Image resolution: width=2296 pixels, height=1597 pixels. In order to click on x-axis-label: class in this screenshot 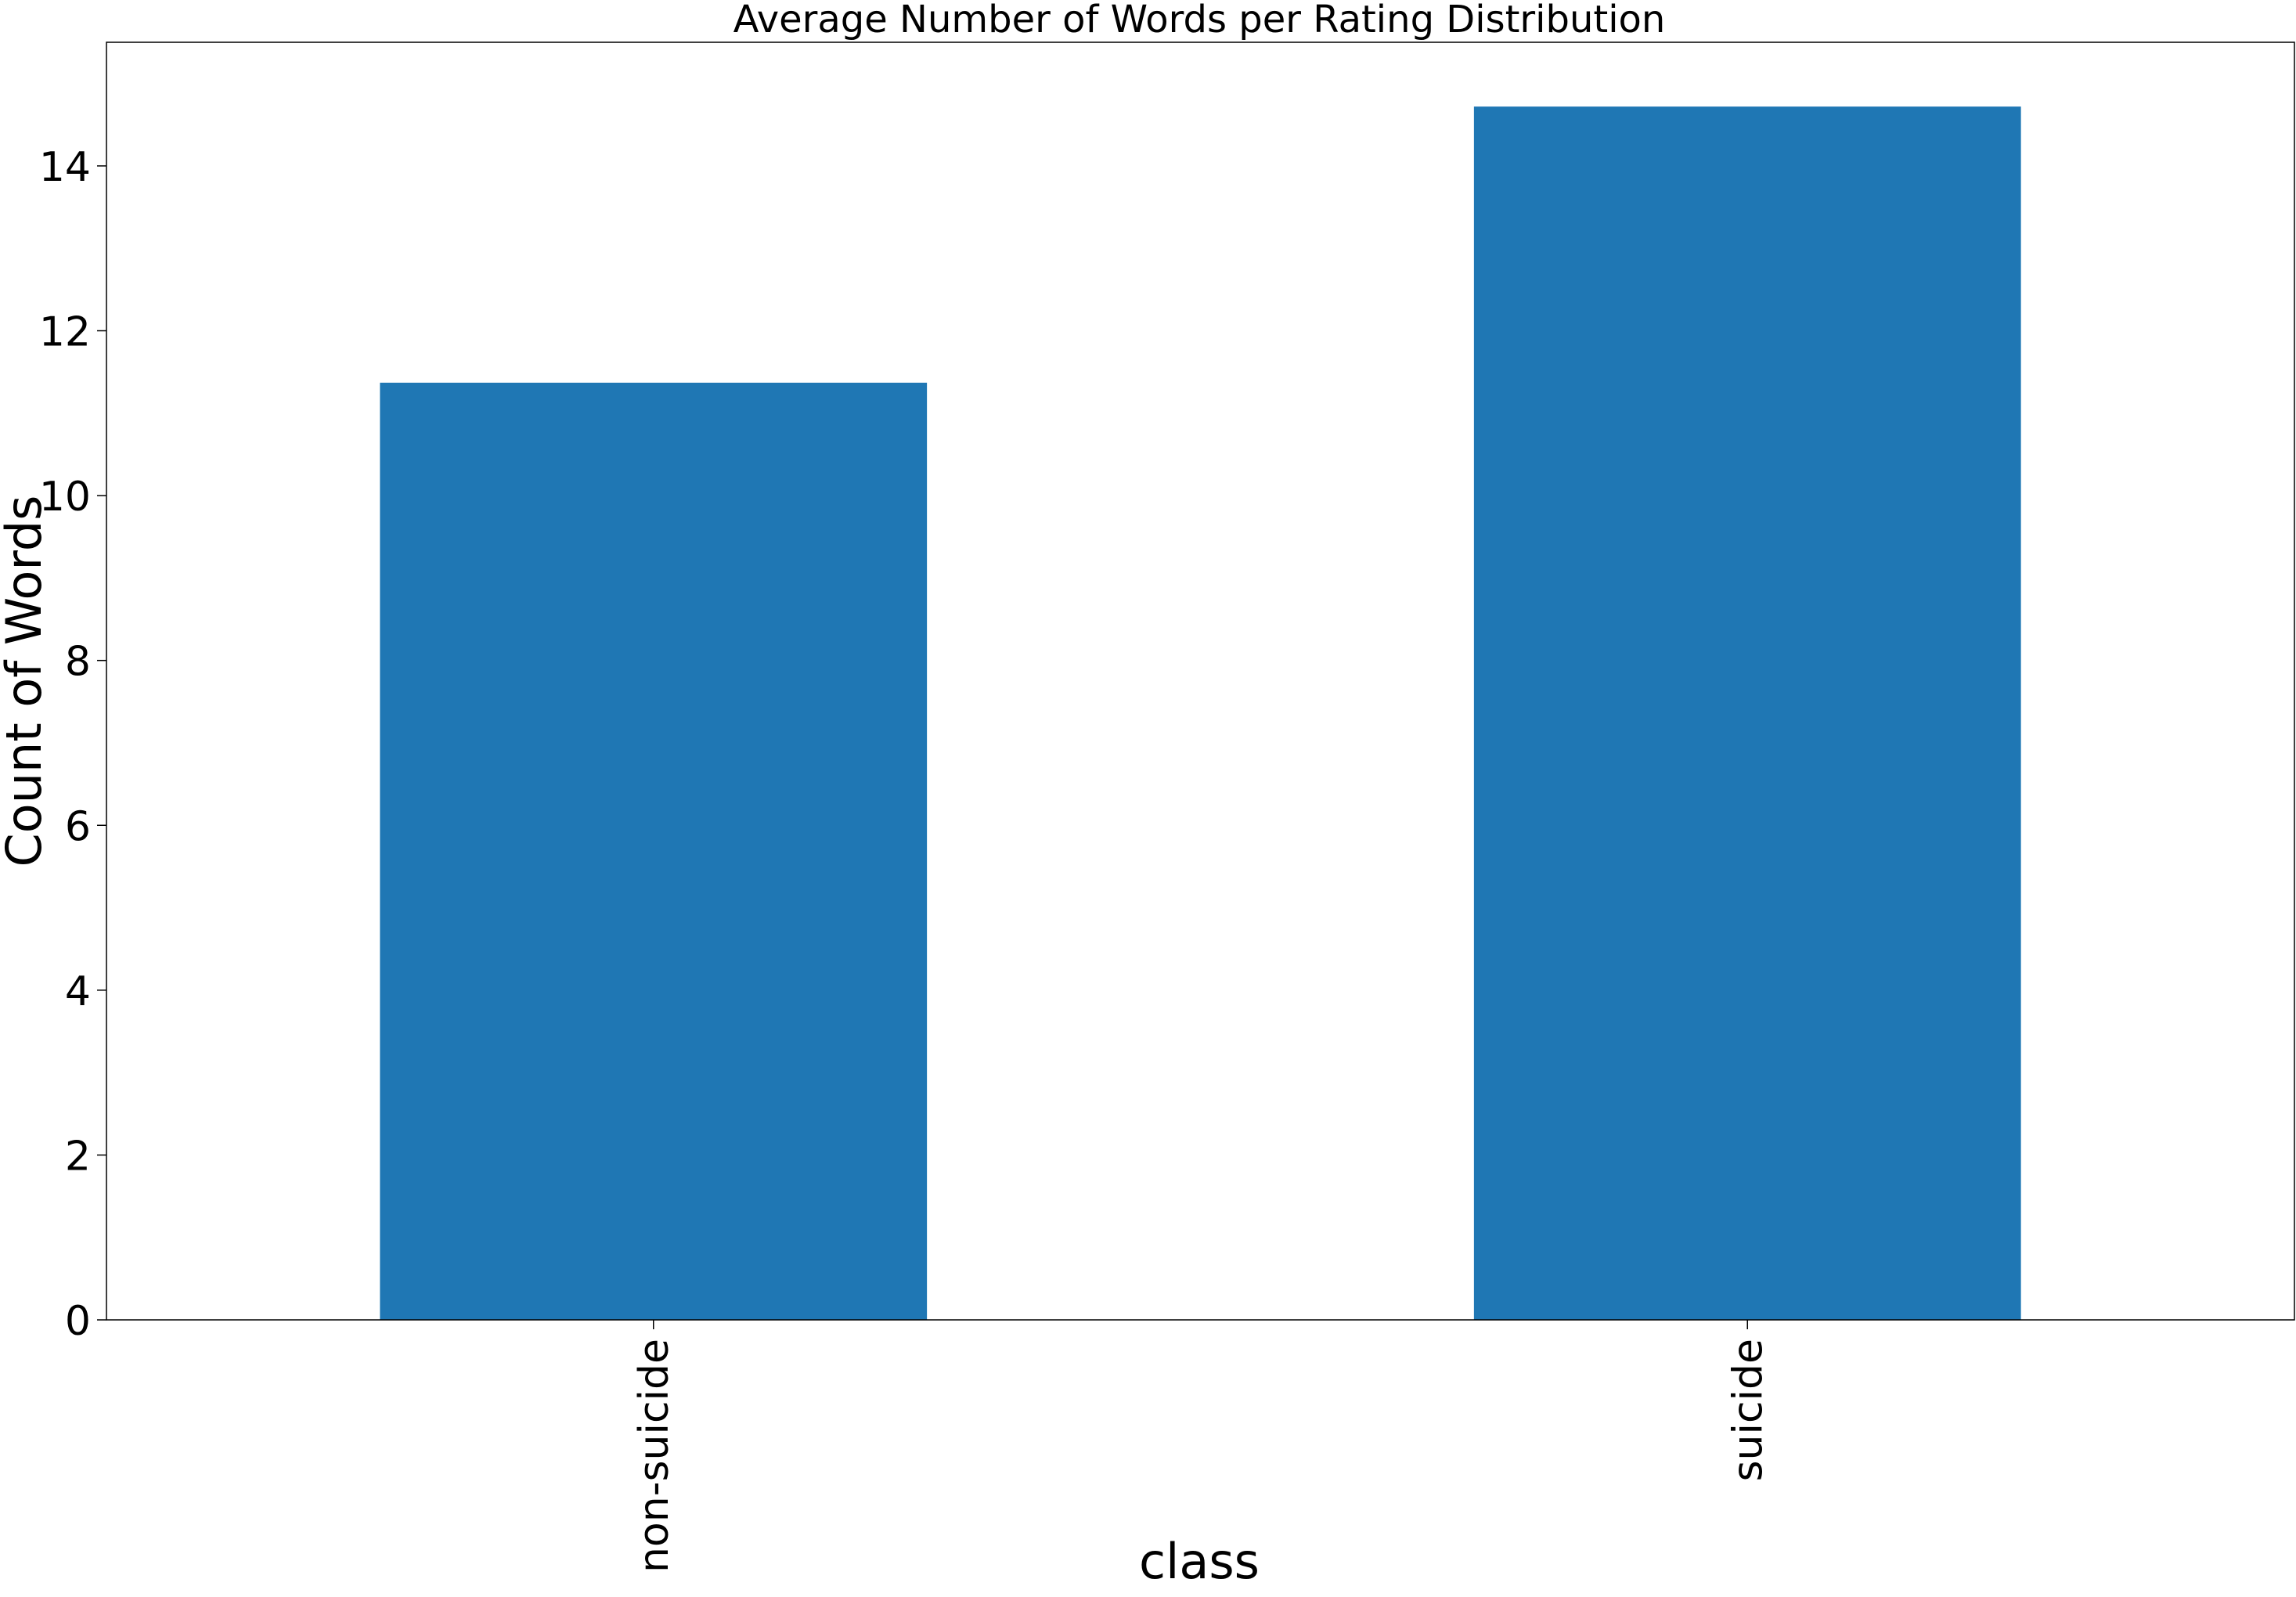, I will do `click(1199, 1561)`.